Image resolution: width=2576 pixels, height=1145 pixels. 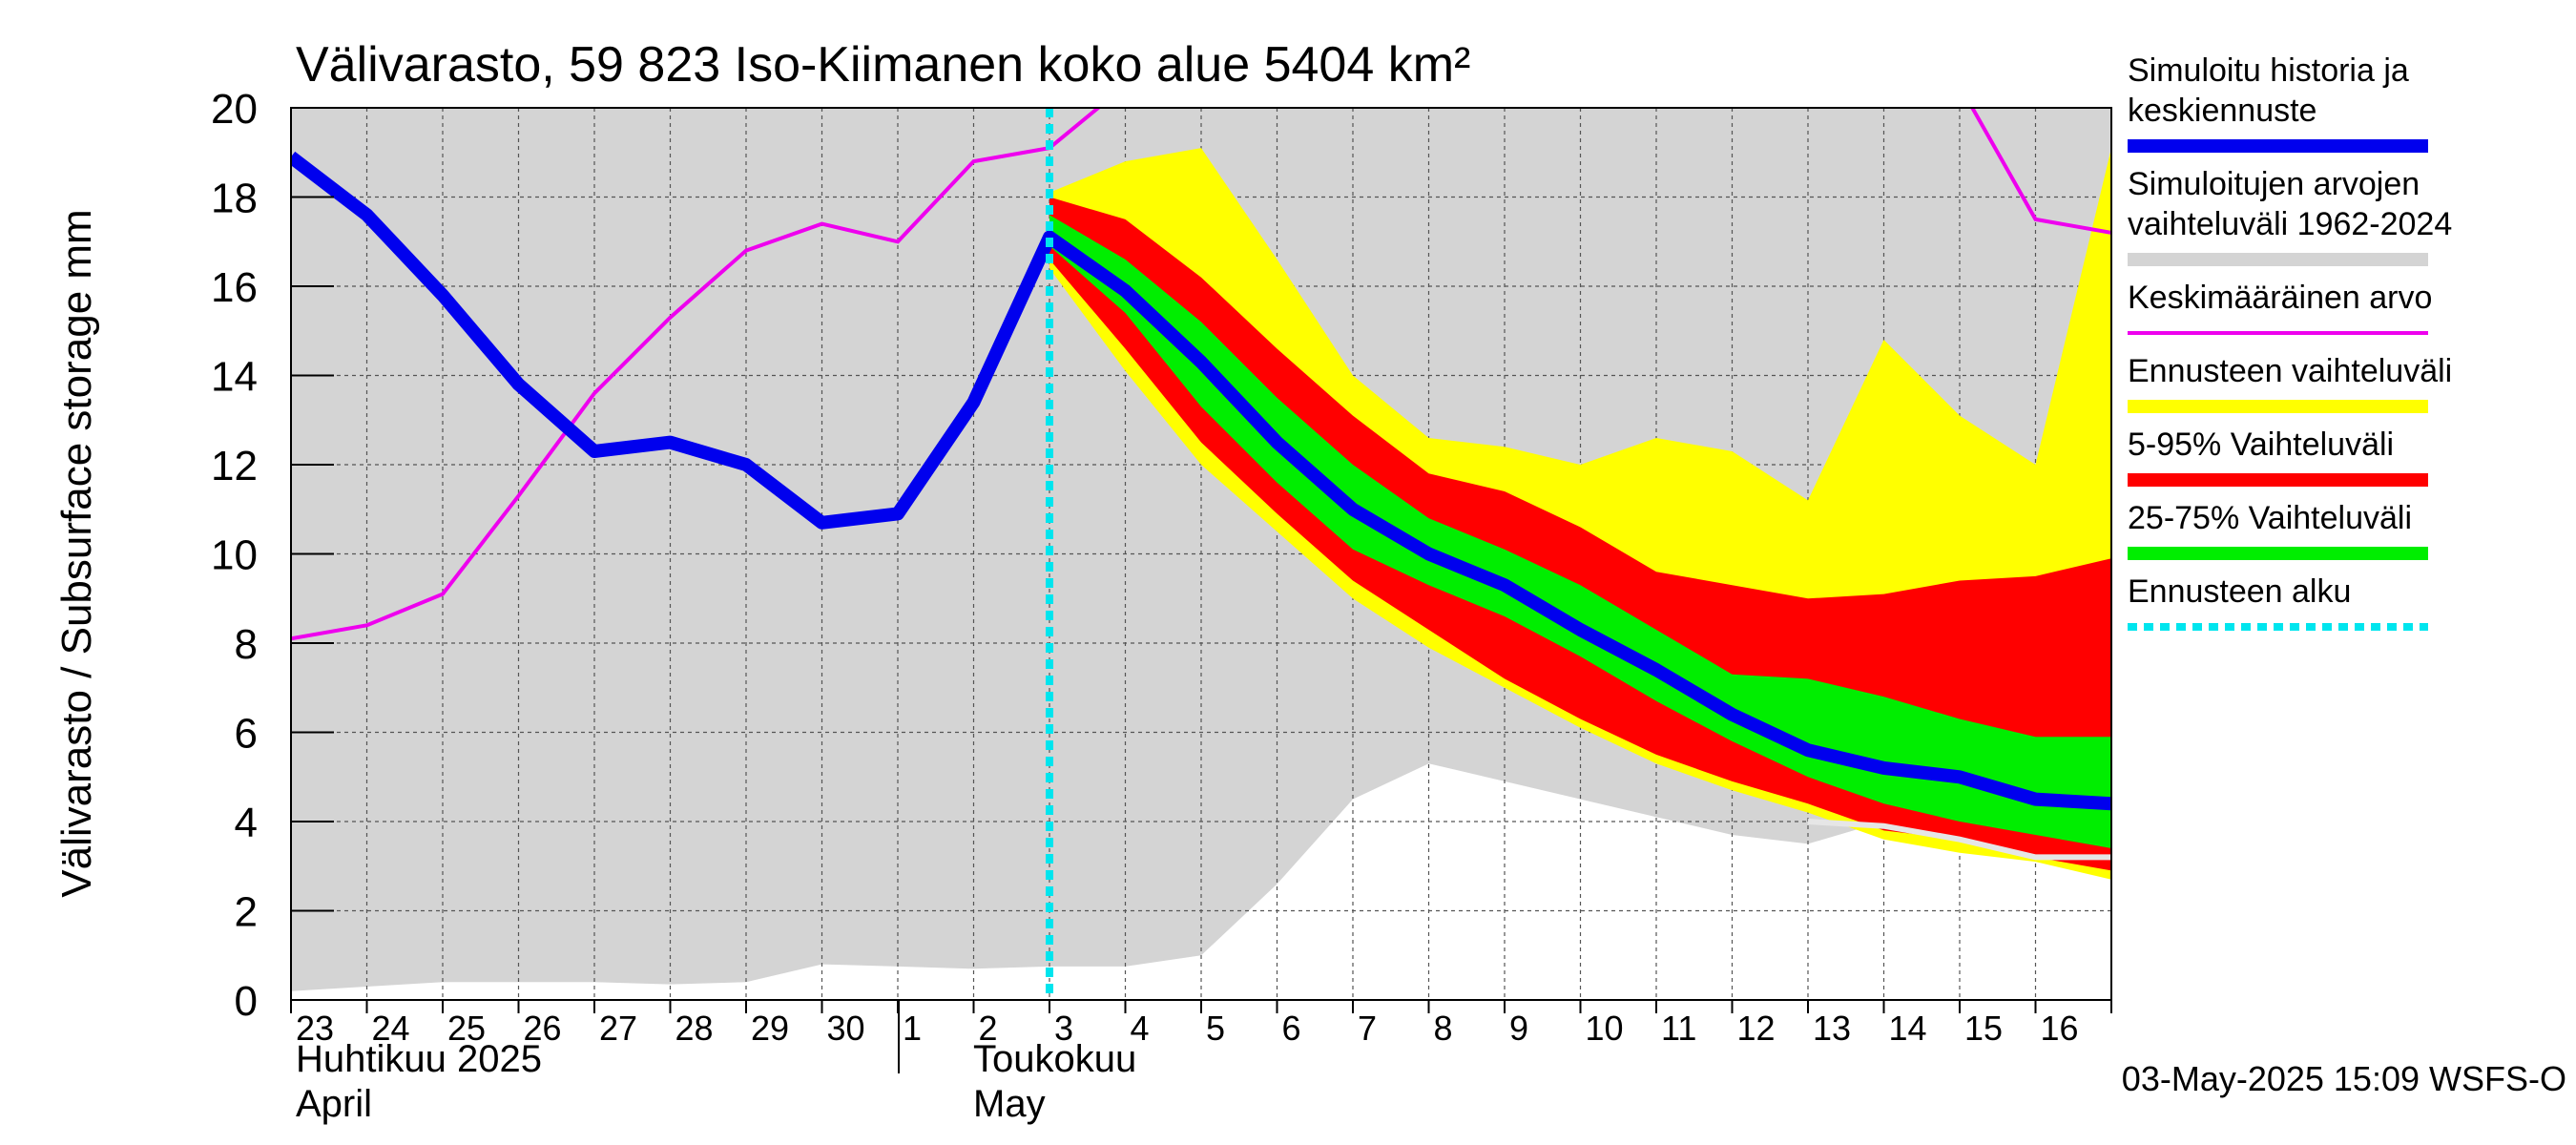 What do you see at coordinates (2222, 111) in the screenshot?
I see `legend-label: keskiennuste` at bounding box center [2222, 111].